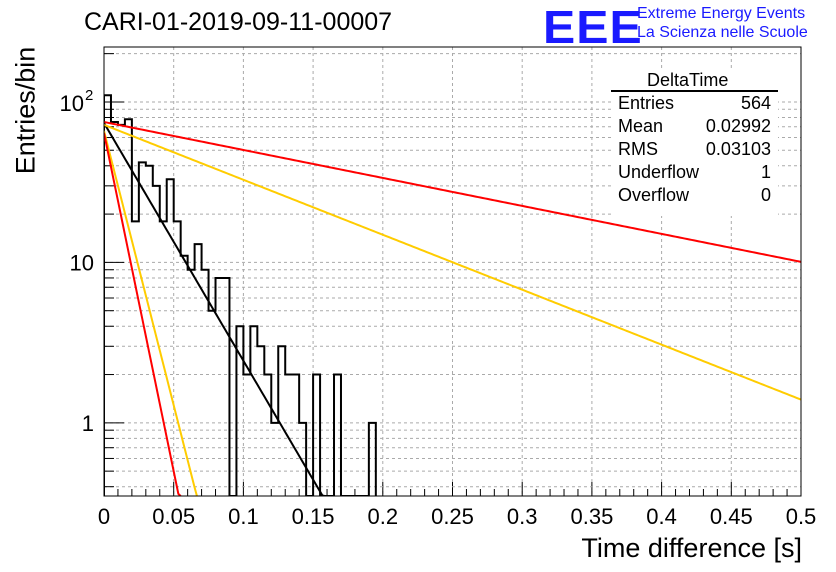  I want to click on logo-line-1: Extreme Energy Events, so click(721, 13).